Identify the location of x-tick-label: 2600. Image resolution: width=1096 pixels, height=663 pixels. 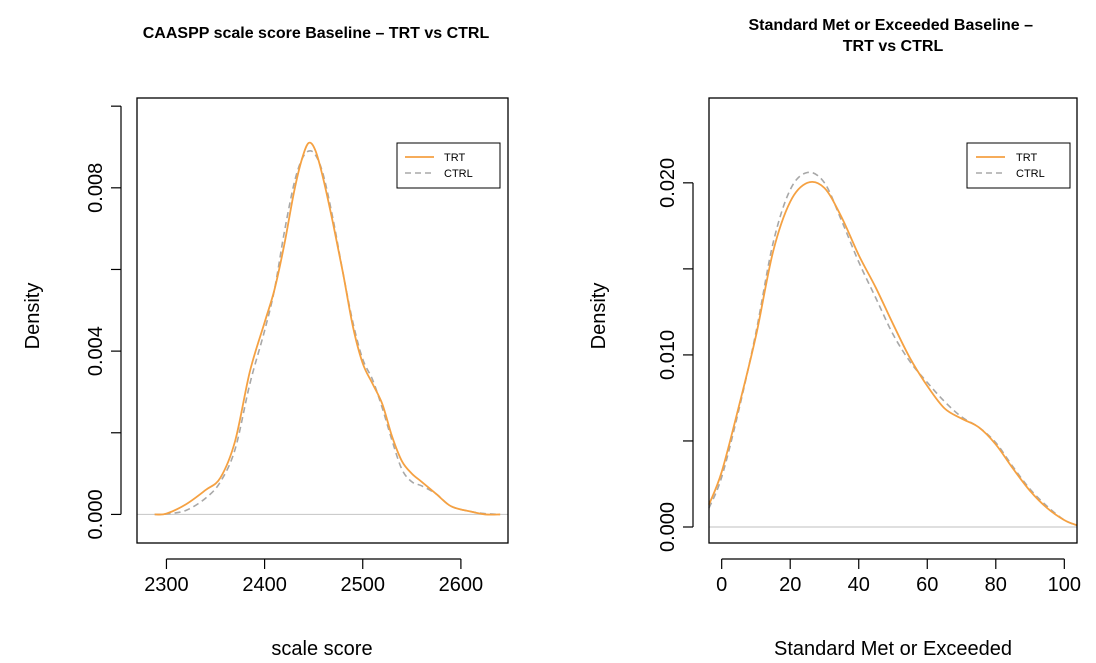
(461, 585).